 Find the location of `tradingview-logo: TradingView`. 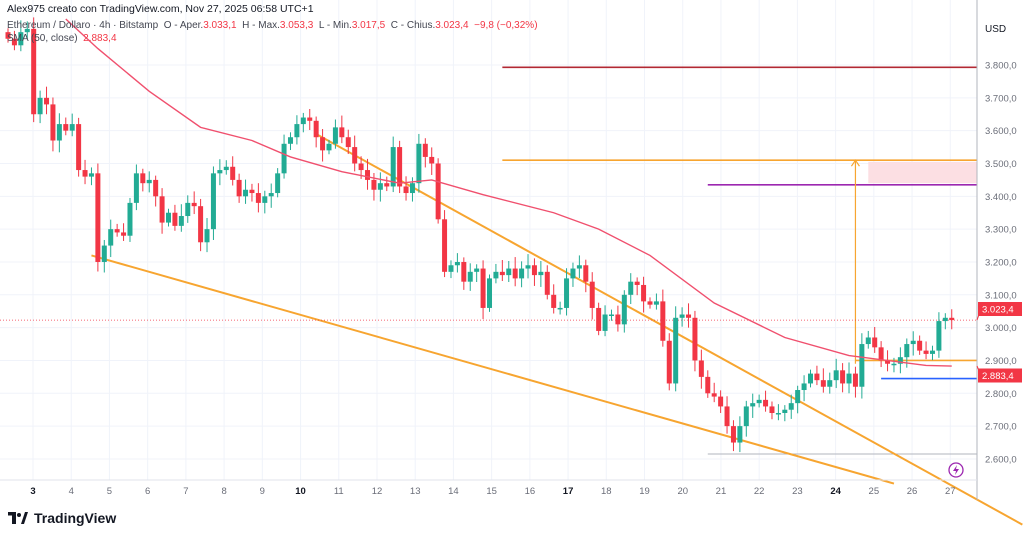

tradingview-logo: TradingView is located at coordinates (62, 518).